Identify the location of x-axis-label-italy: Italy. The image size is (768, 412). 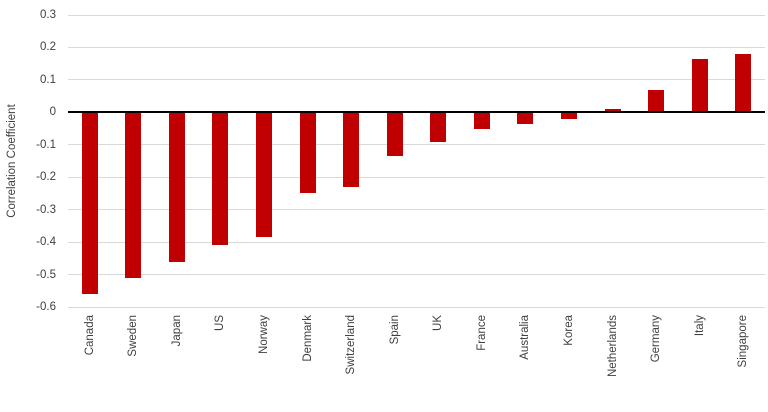
(699, 326).